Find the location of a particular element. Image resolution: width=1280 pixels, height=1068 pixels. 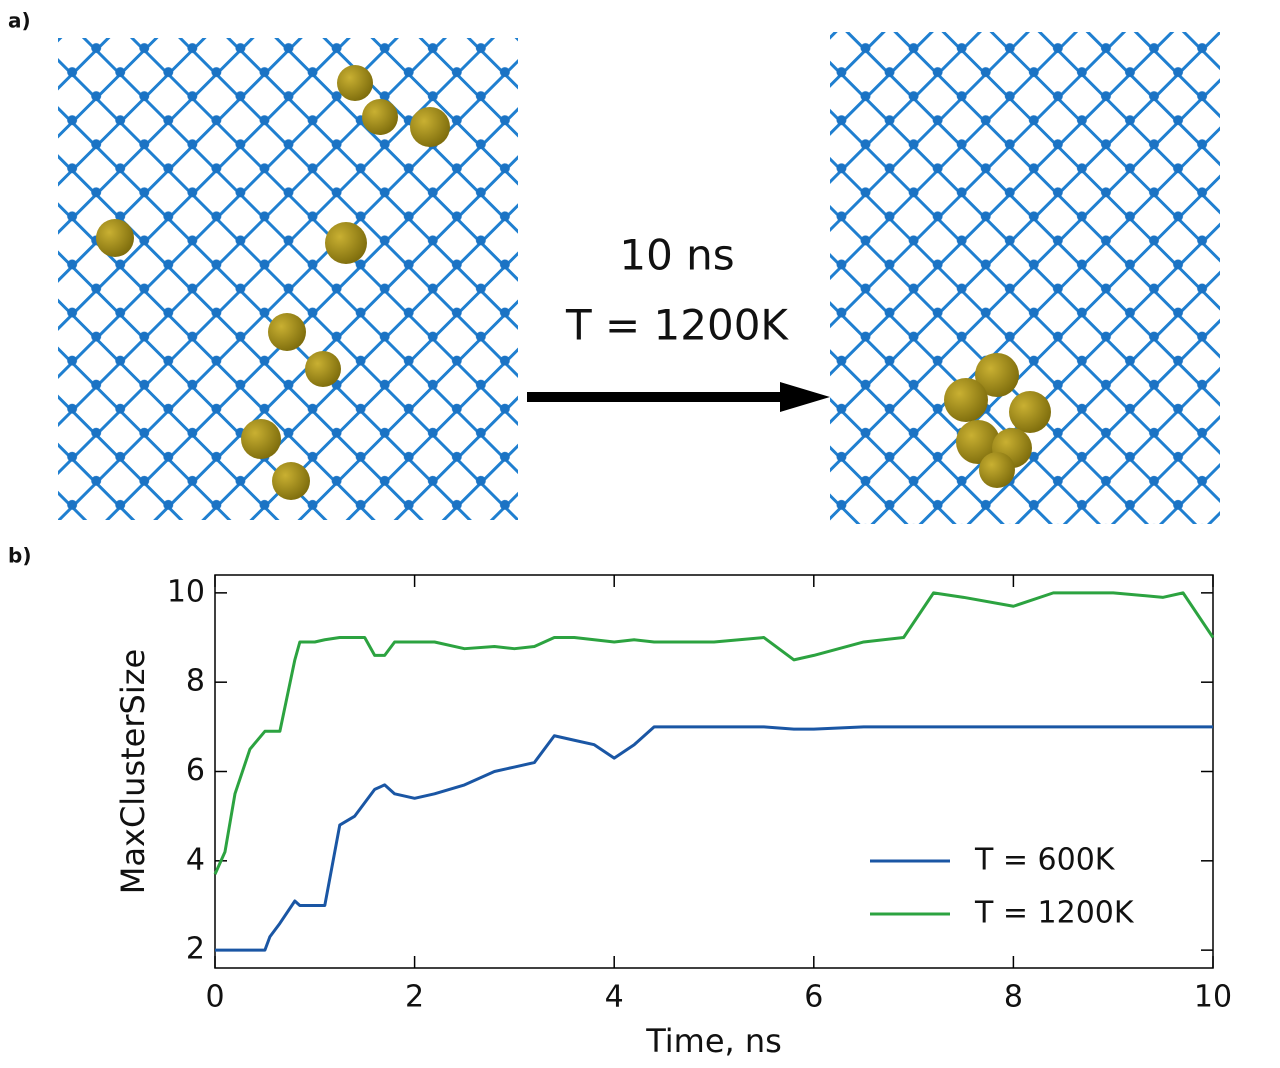

x-axis-label: Time, ns is located at coordinates (713, 1041).